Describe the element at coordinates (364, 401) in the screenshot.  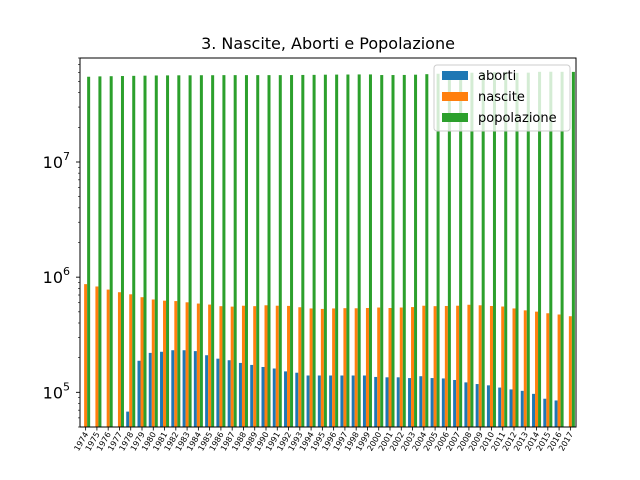
I see `bar-aborti-1999` at that location.